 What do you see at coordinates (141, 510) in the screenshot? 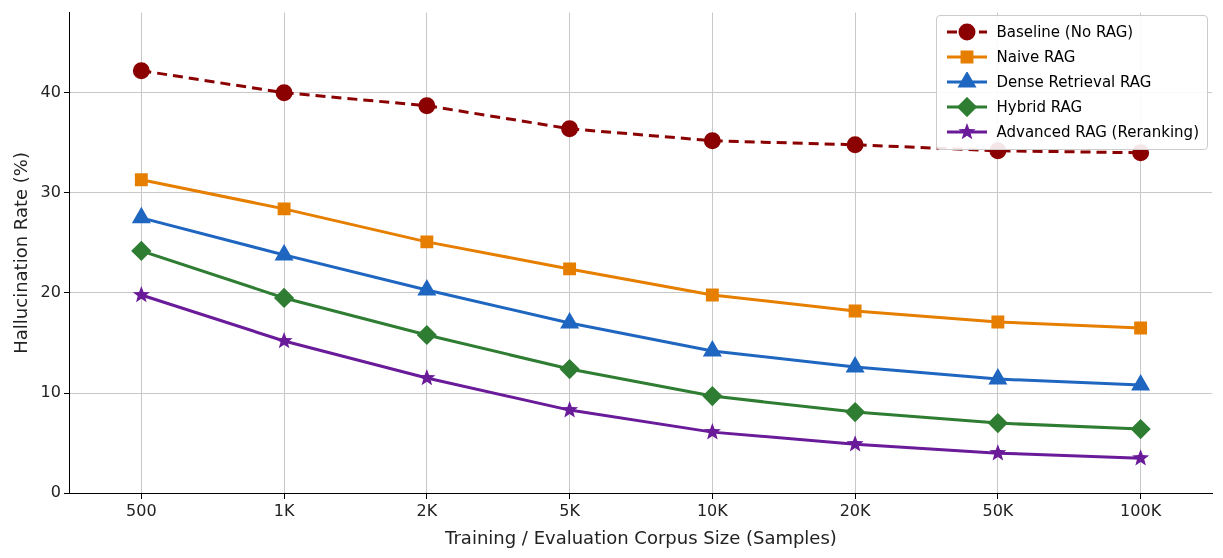
I see `x-tick-label: 500` at bounding box center [141, 510].